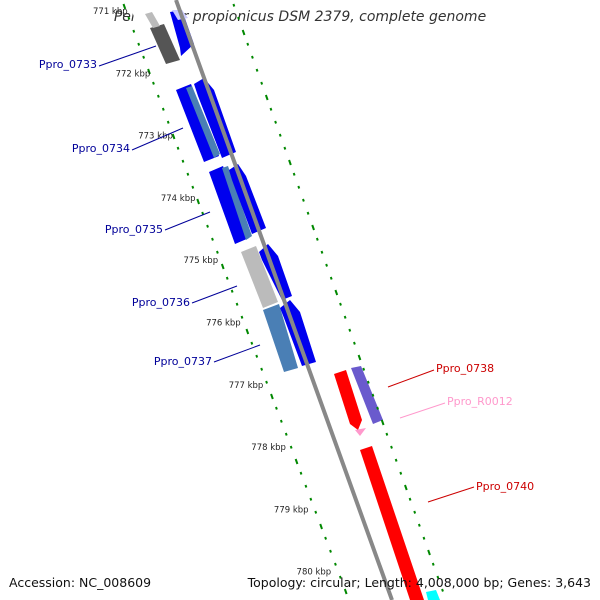 The width and height of the screenshot is (600, 600). I want to click on cds-block-ppro-0740-cyan, so click(433, 595).